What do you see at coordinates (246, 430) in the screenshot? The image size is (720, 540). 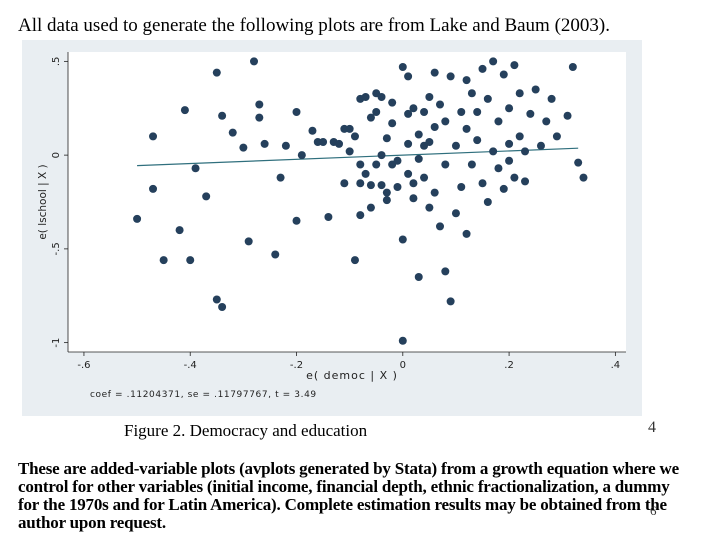 I see `figure-caption: Figure 2. Democracy and education` at bounding box center [246, 430].